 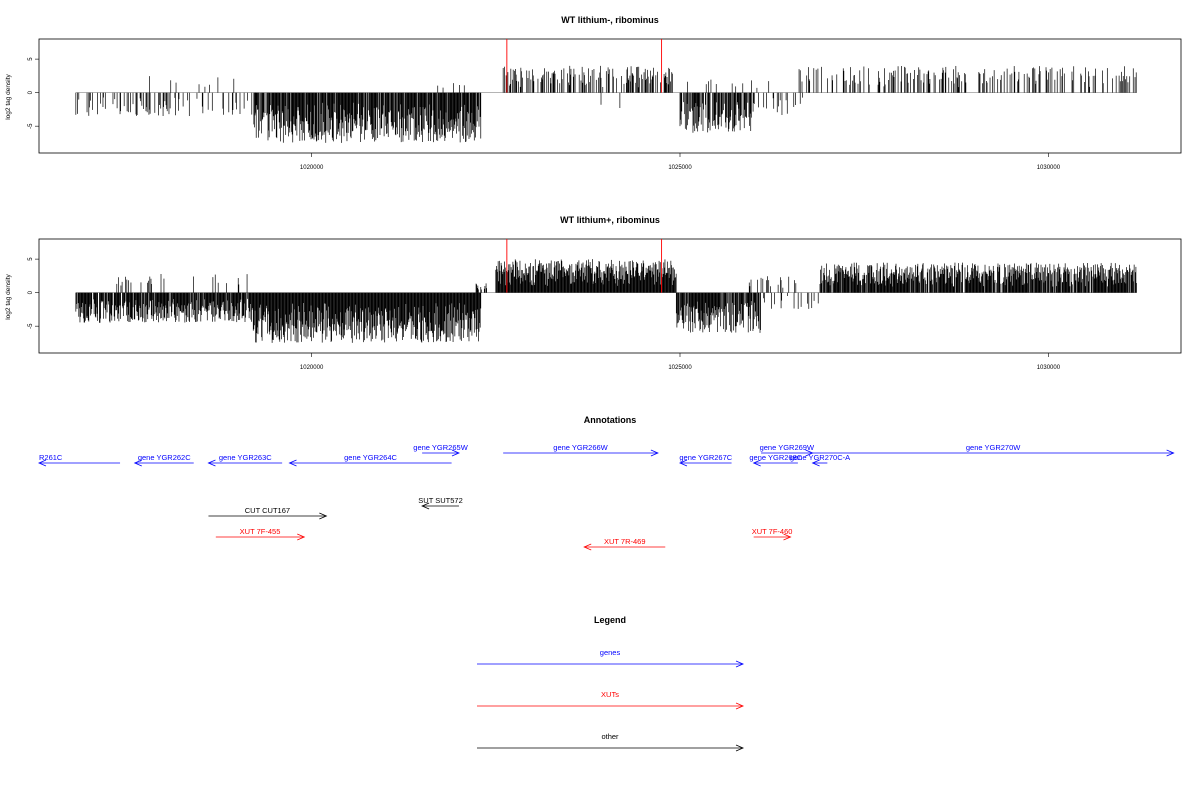 I want to click on feature-label: XUT 7F-455, so click(x=260, y=531).